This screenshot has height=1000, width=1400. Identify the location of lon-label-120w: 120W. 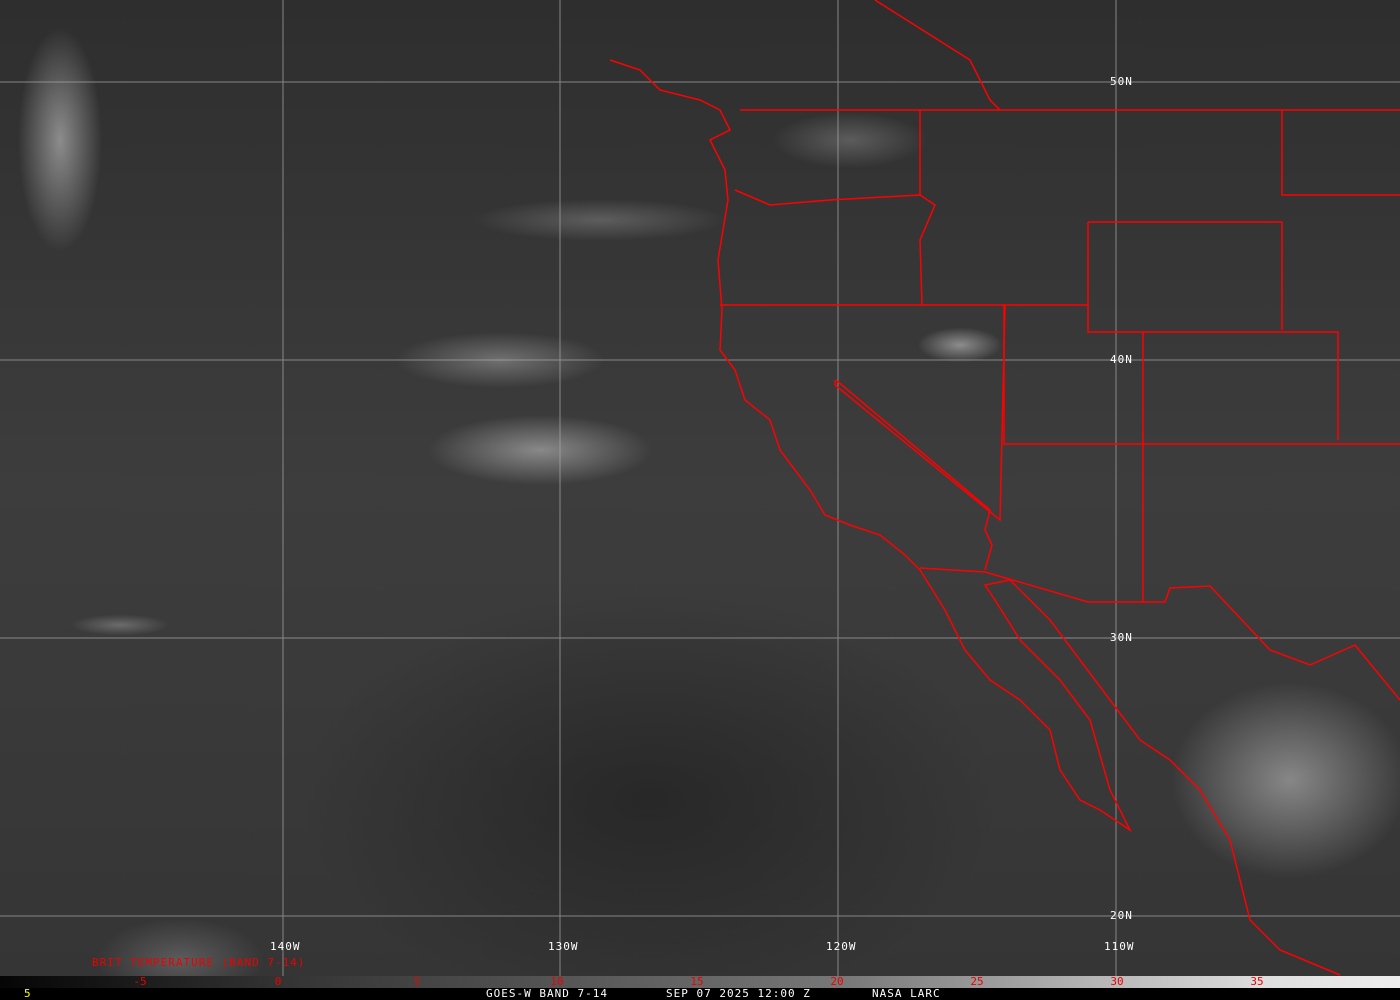
(841, 946).